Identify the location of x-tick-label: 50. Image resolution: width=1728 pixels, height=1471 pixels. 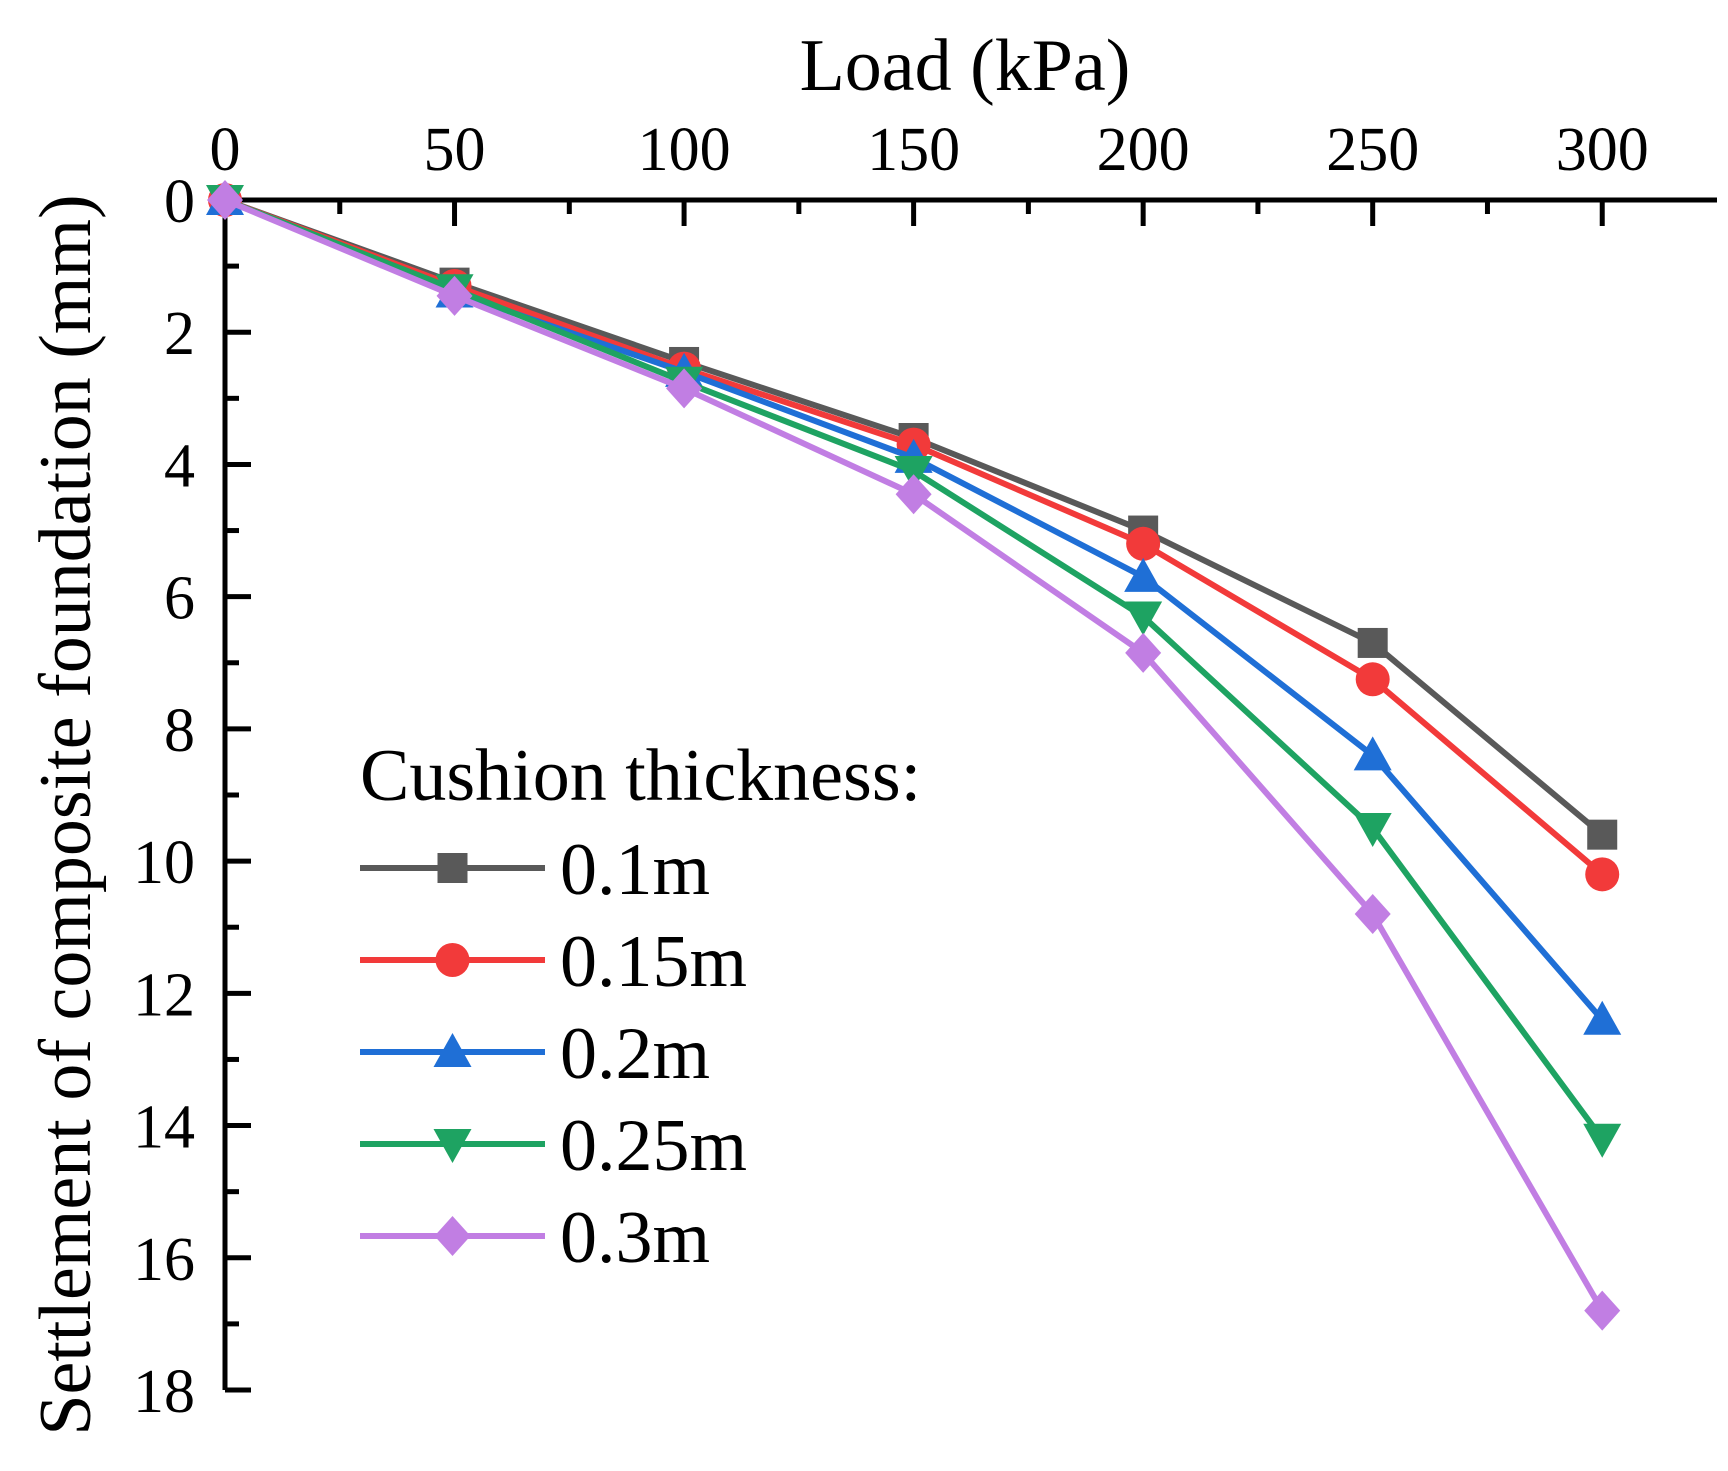
(455, 150).